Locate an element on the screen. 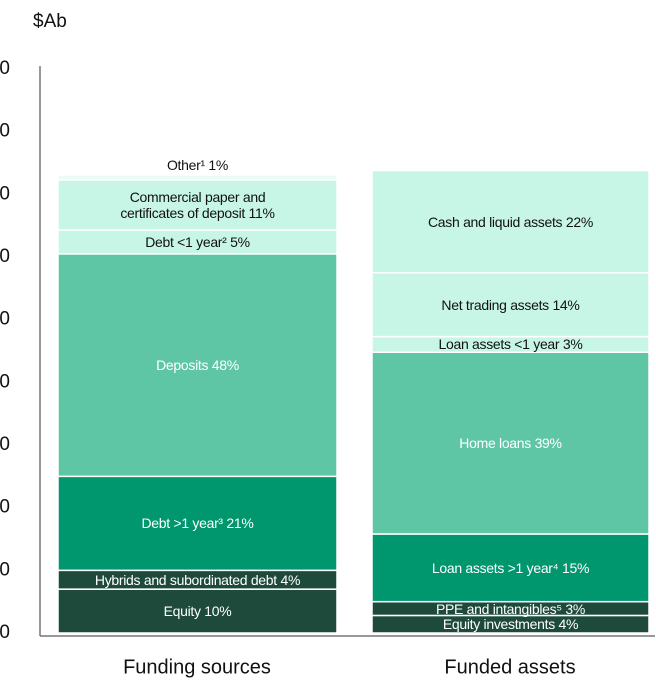 The image size is (656, 684). y-tick-label: 600 is located at coordinates (5, 256).